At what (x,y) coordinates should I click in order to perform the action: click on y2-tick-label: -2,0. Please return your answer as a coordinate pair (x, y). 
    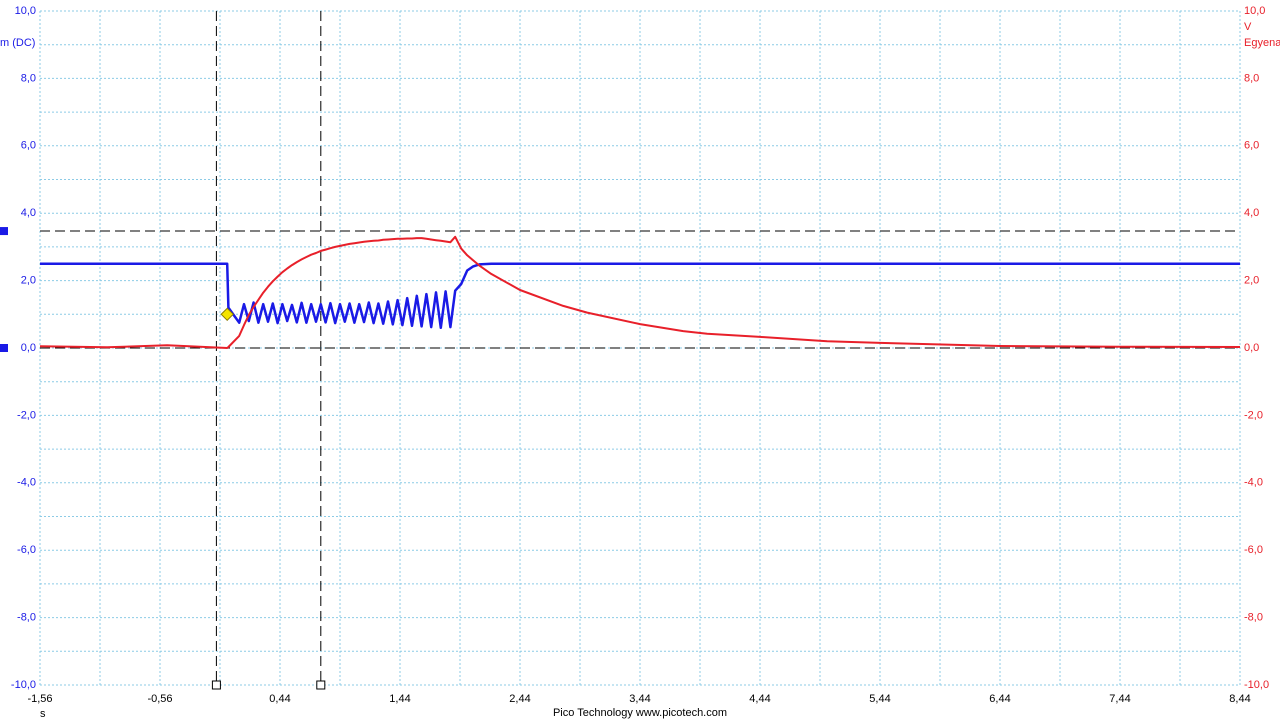
    Looking at the image, I should click on (1253, 415).